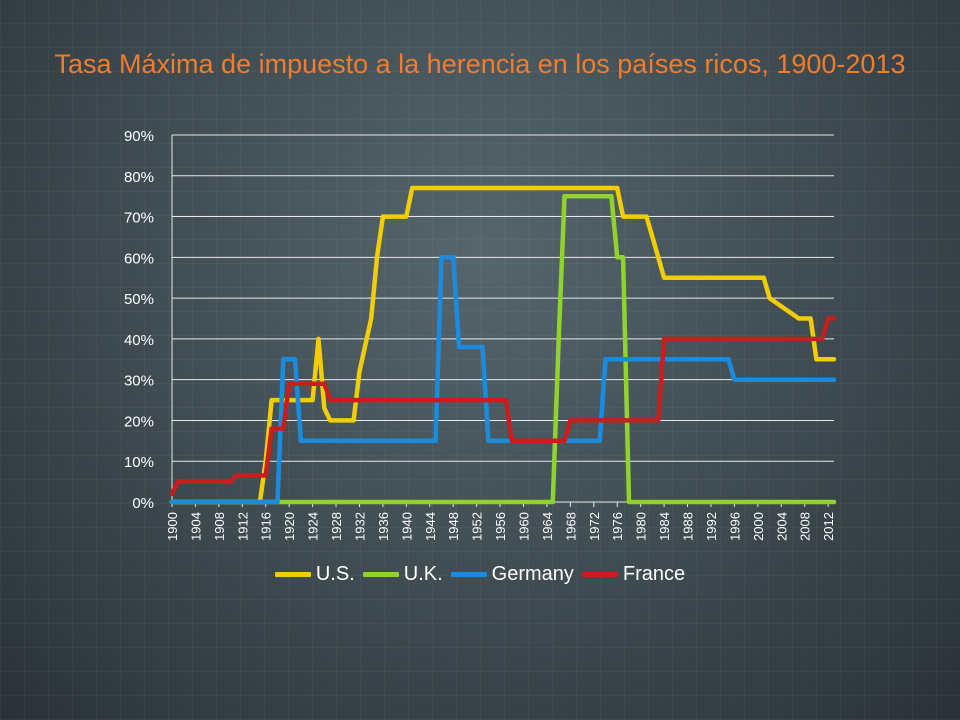 This screenshot has height=720, width=960. What do you see at coordinates (532, 574) in the screenshot?
I see `legend-label: Germany` at bounding box center [532, 574].